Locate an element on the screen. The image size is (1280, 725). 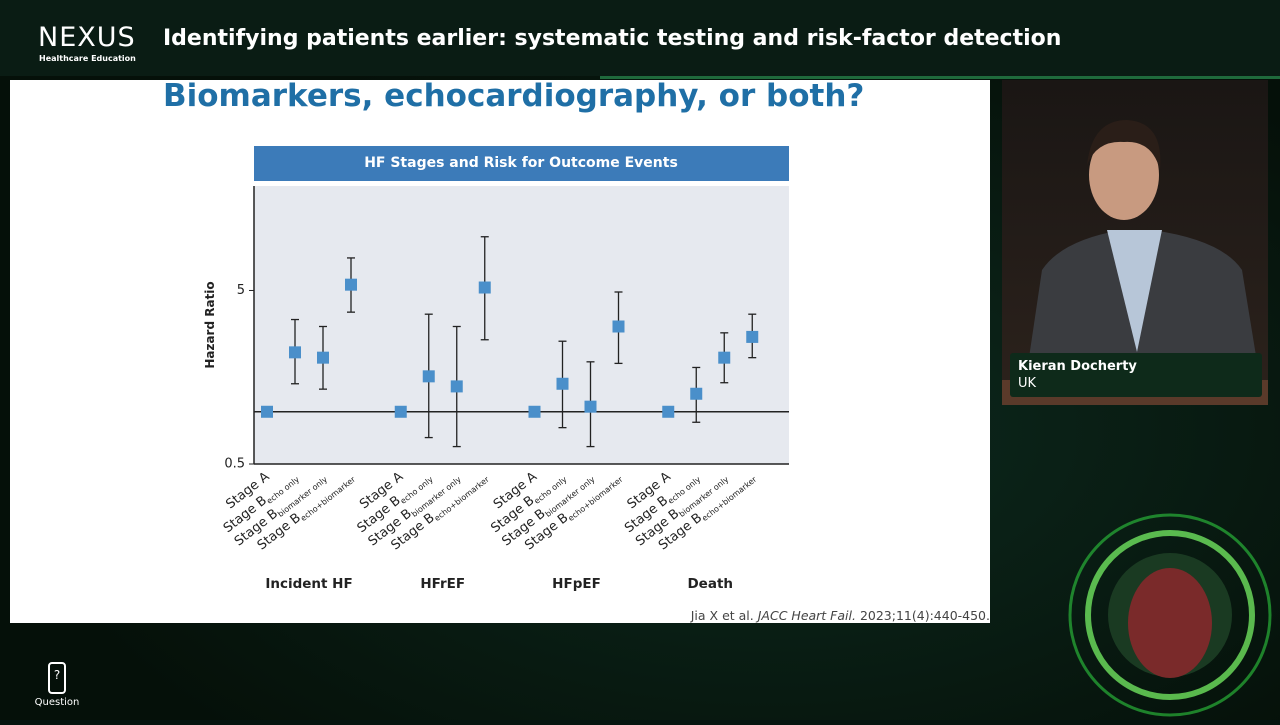
citation-authors: Jia X et al. is located at coordinates (722, 615).